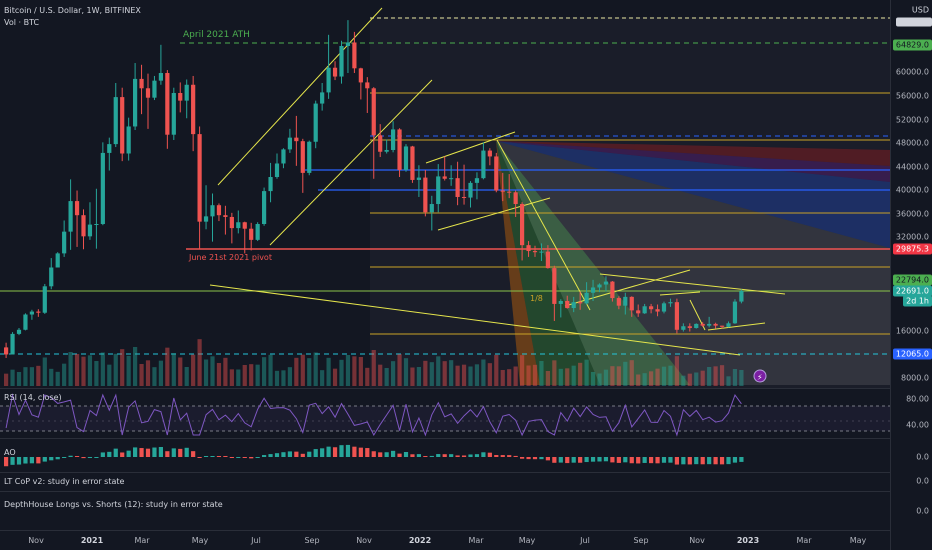 This screenshot has height=550, width=932. Describe the element at coordinates (33, 397) in the screenshot. I see `rsi-legend: RSI (14, close)` at that location.